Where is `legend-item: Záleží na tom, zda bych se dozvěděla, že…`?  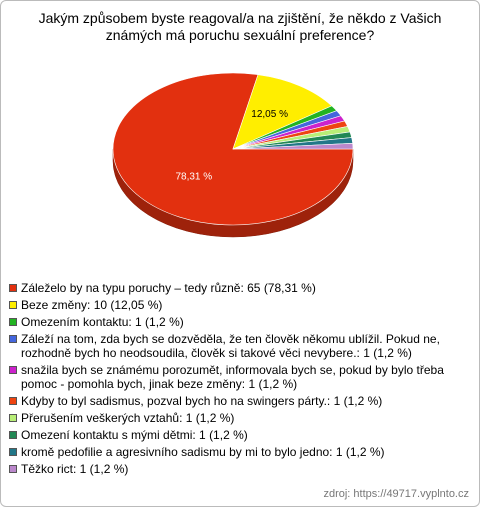 legend-item: Záleží na tom, zda bych se dozvěděla, že… is located at coordinates (239, 346).